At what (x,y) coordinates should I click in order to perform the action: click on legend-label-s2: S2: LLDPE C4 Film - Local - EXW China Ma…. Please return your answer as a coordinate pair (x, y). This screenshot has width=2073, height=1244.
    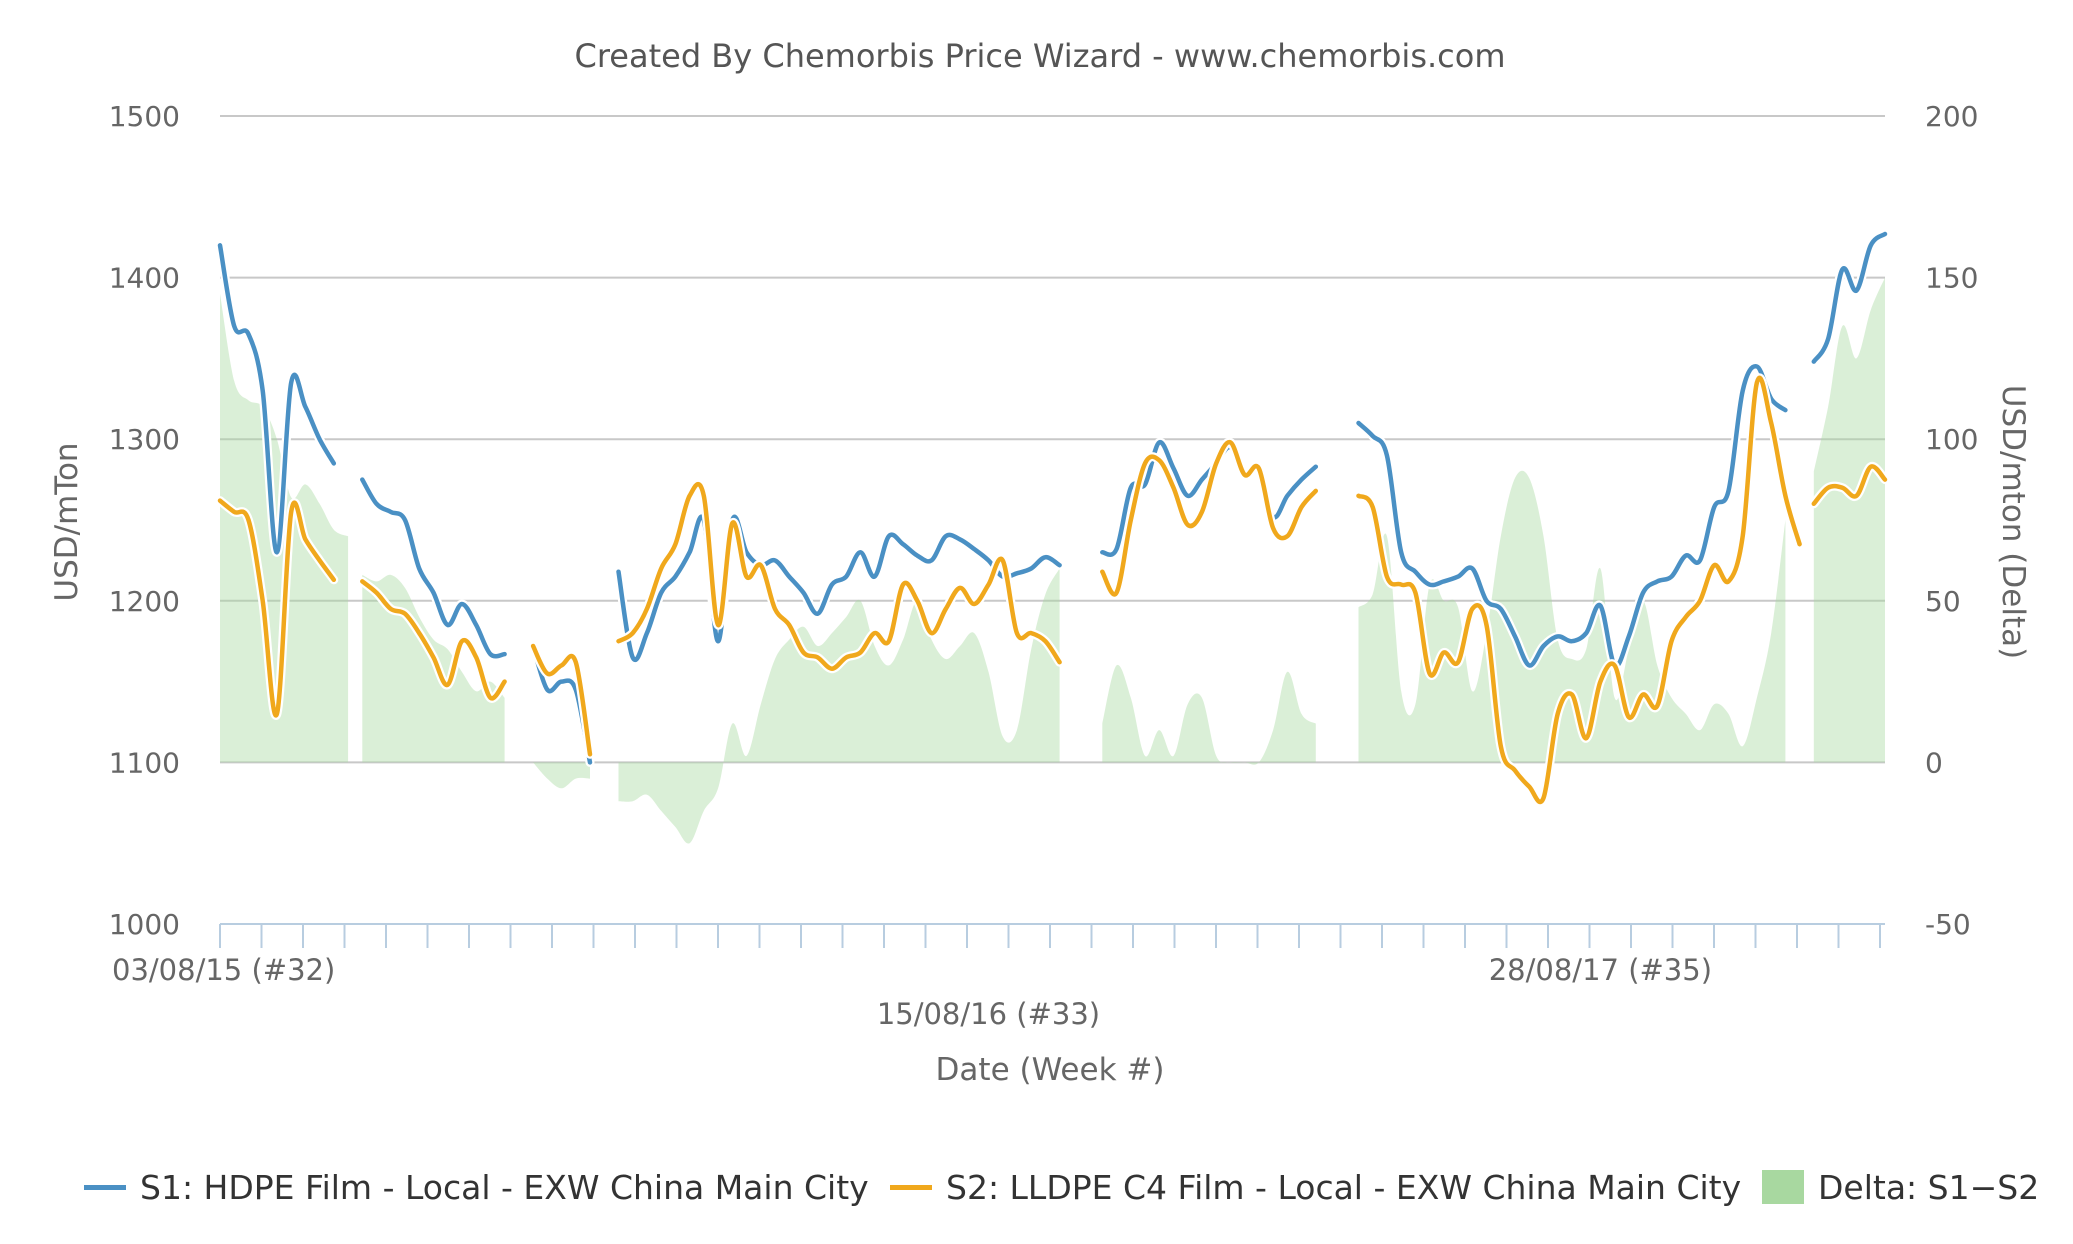
    Looking at the image, I should click on (1343, 1187).